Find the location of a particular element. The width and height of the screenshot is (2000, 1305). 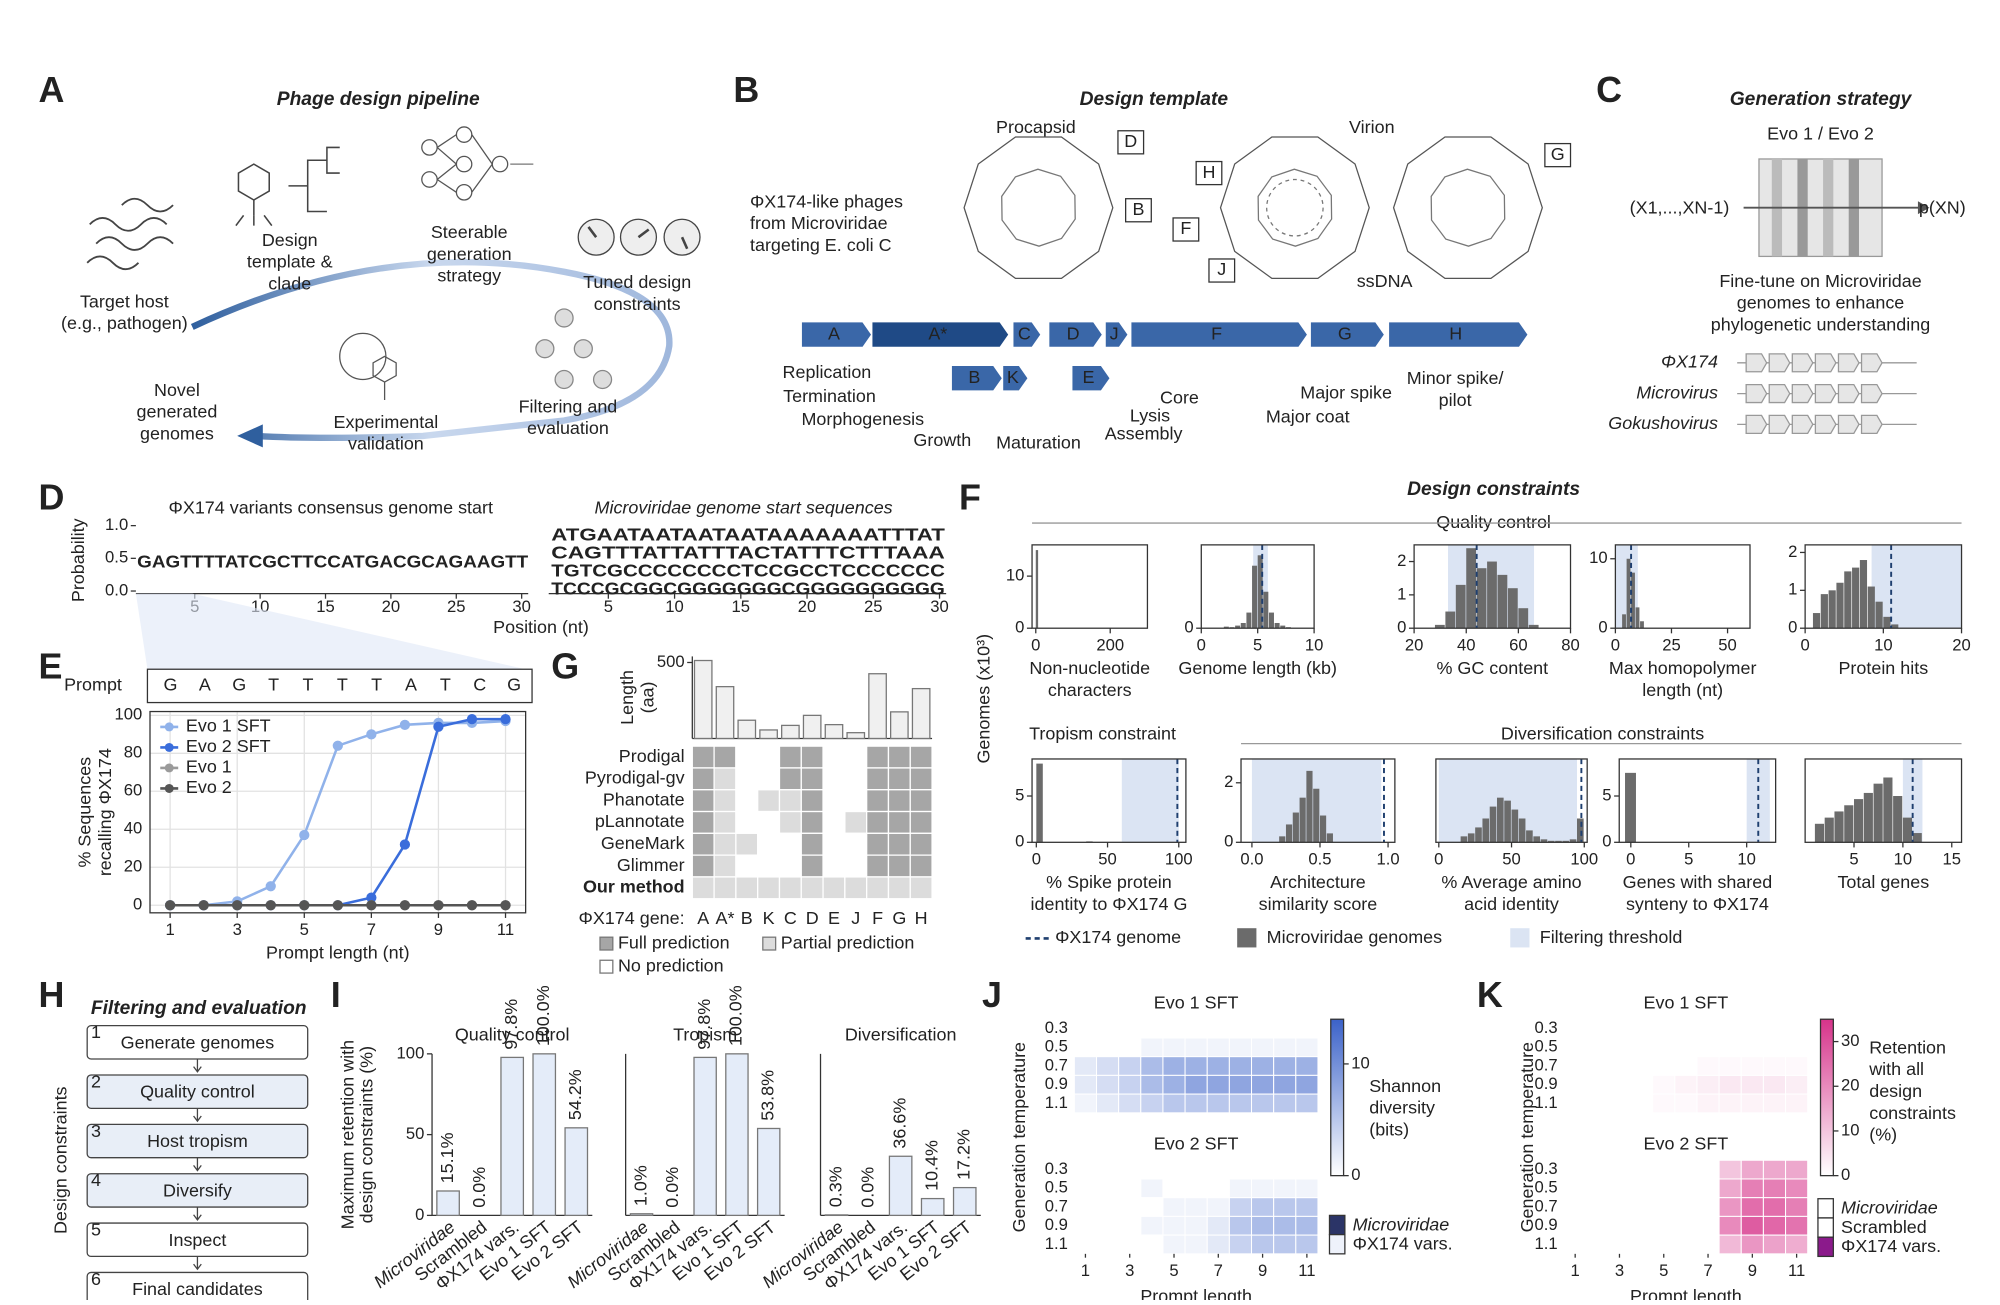

pipeline-step: generated is located at coordinates (177, 412).